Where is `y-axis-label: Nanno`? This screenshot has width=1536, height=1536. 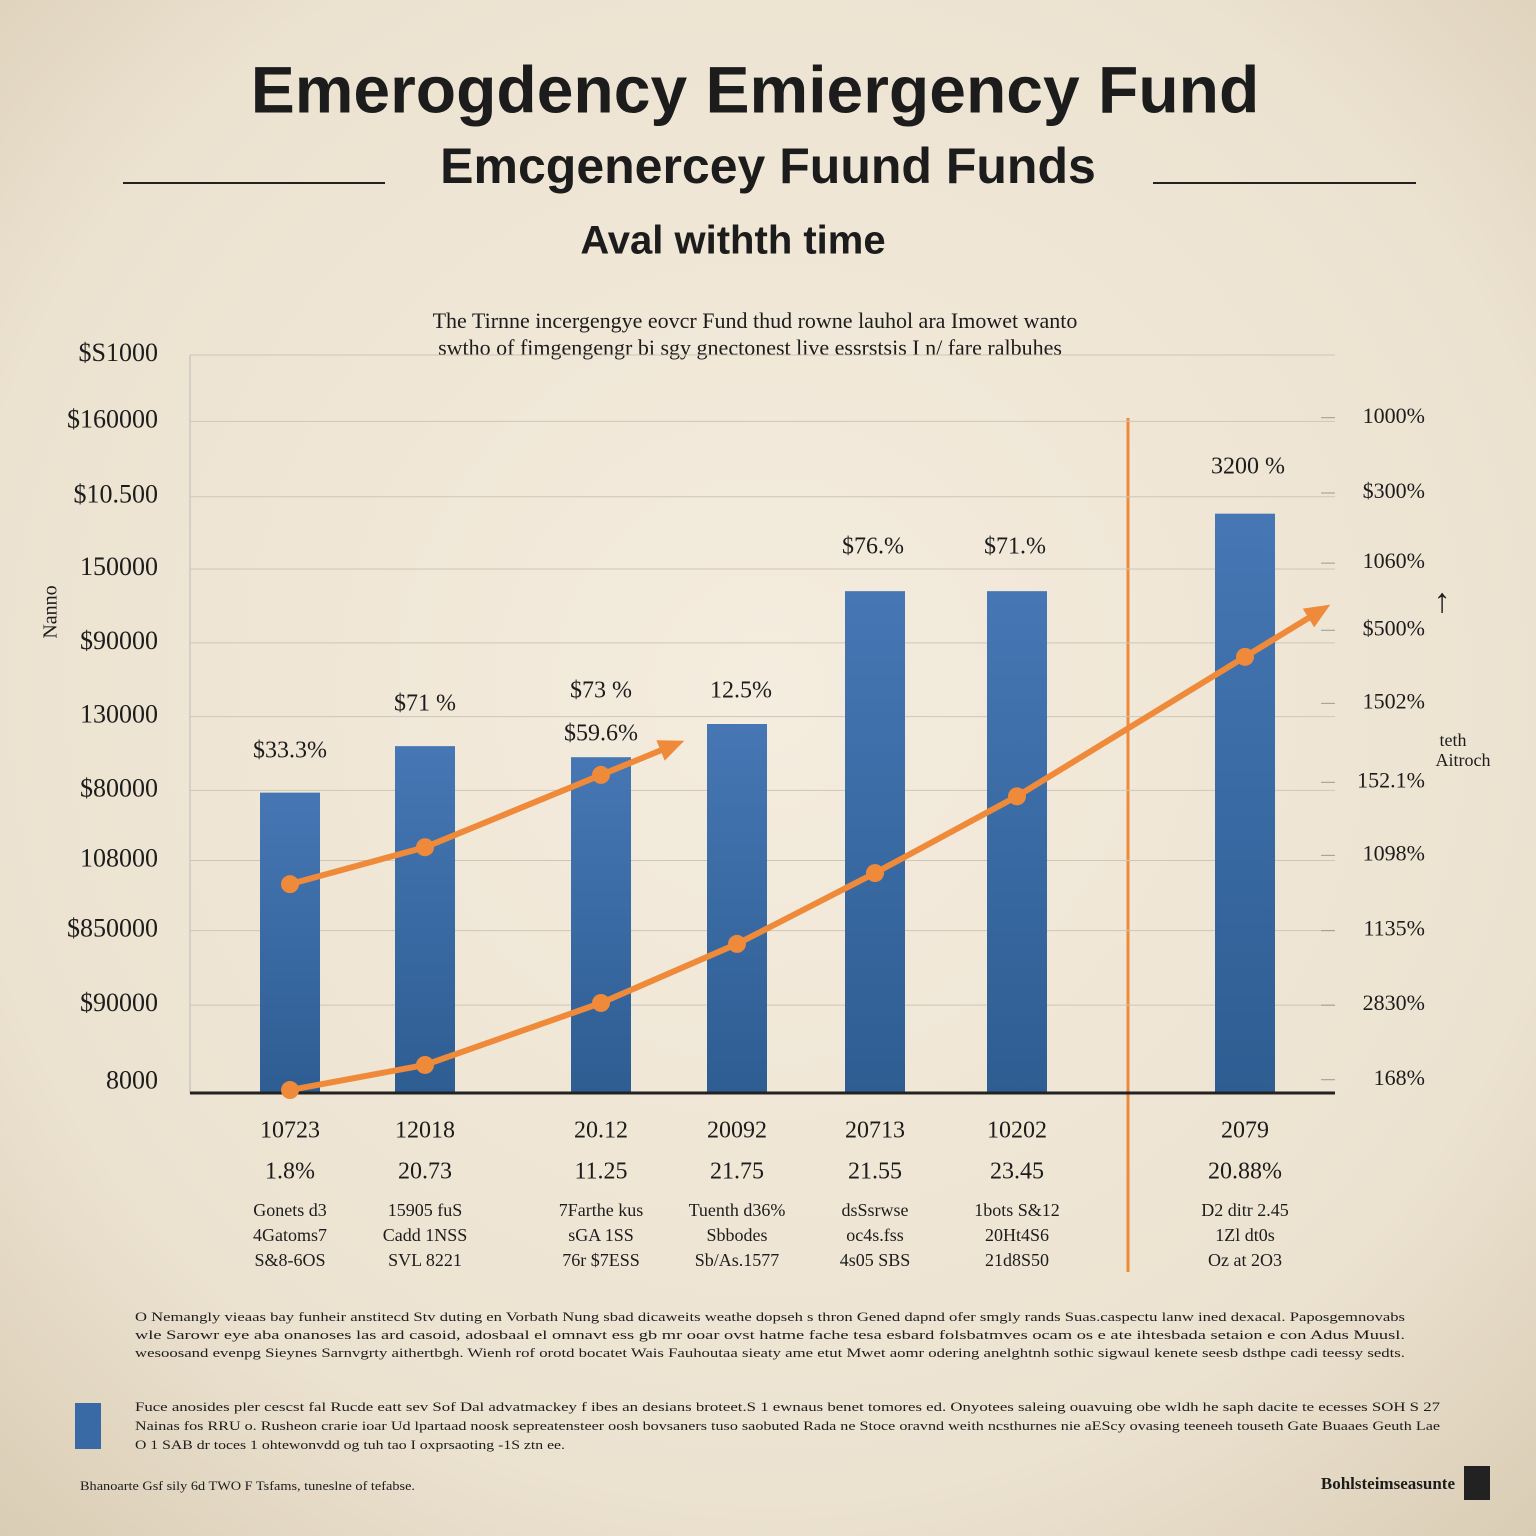 y-axis-label: Nanno is located at coordinates (51, 611).